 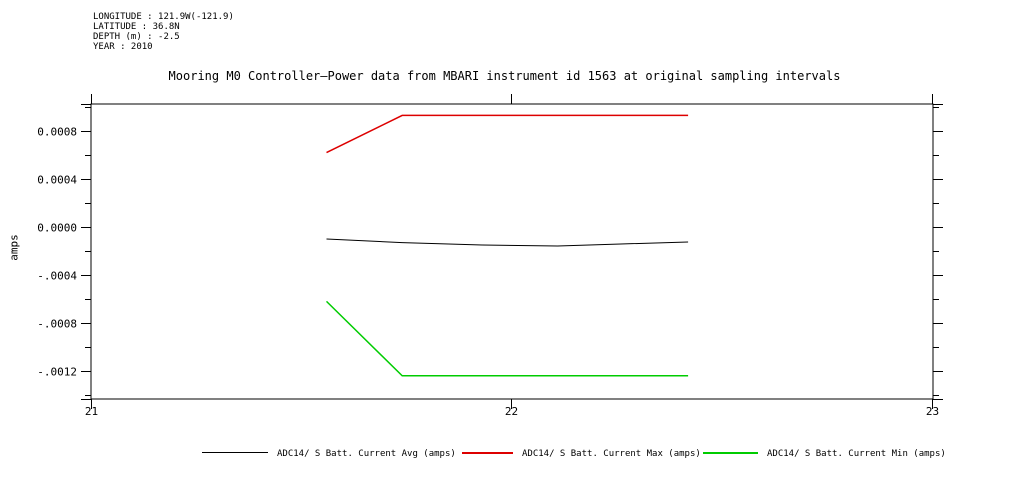 What do you see at coordinates (57, 276) in the screenshot?
I see `y-tick-label: -.0004` at bounding box center [57, 276].